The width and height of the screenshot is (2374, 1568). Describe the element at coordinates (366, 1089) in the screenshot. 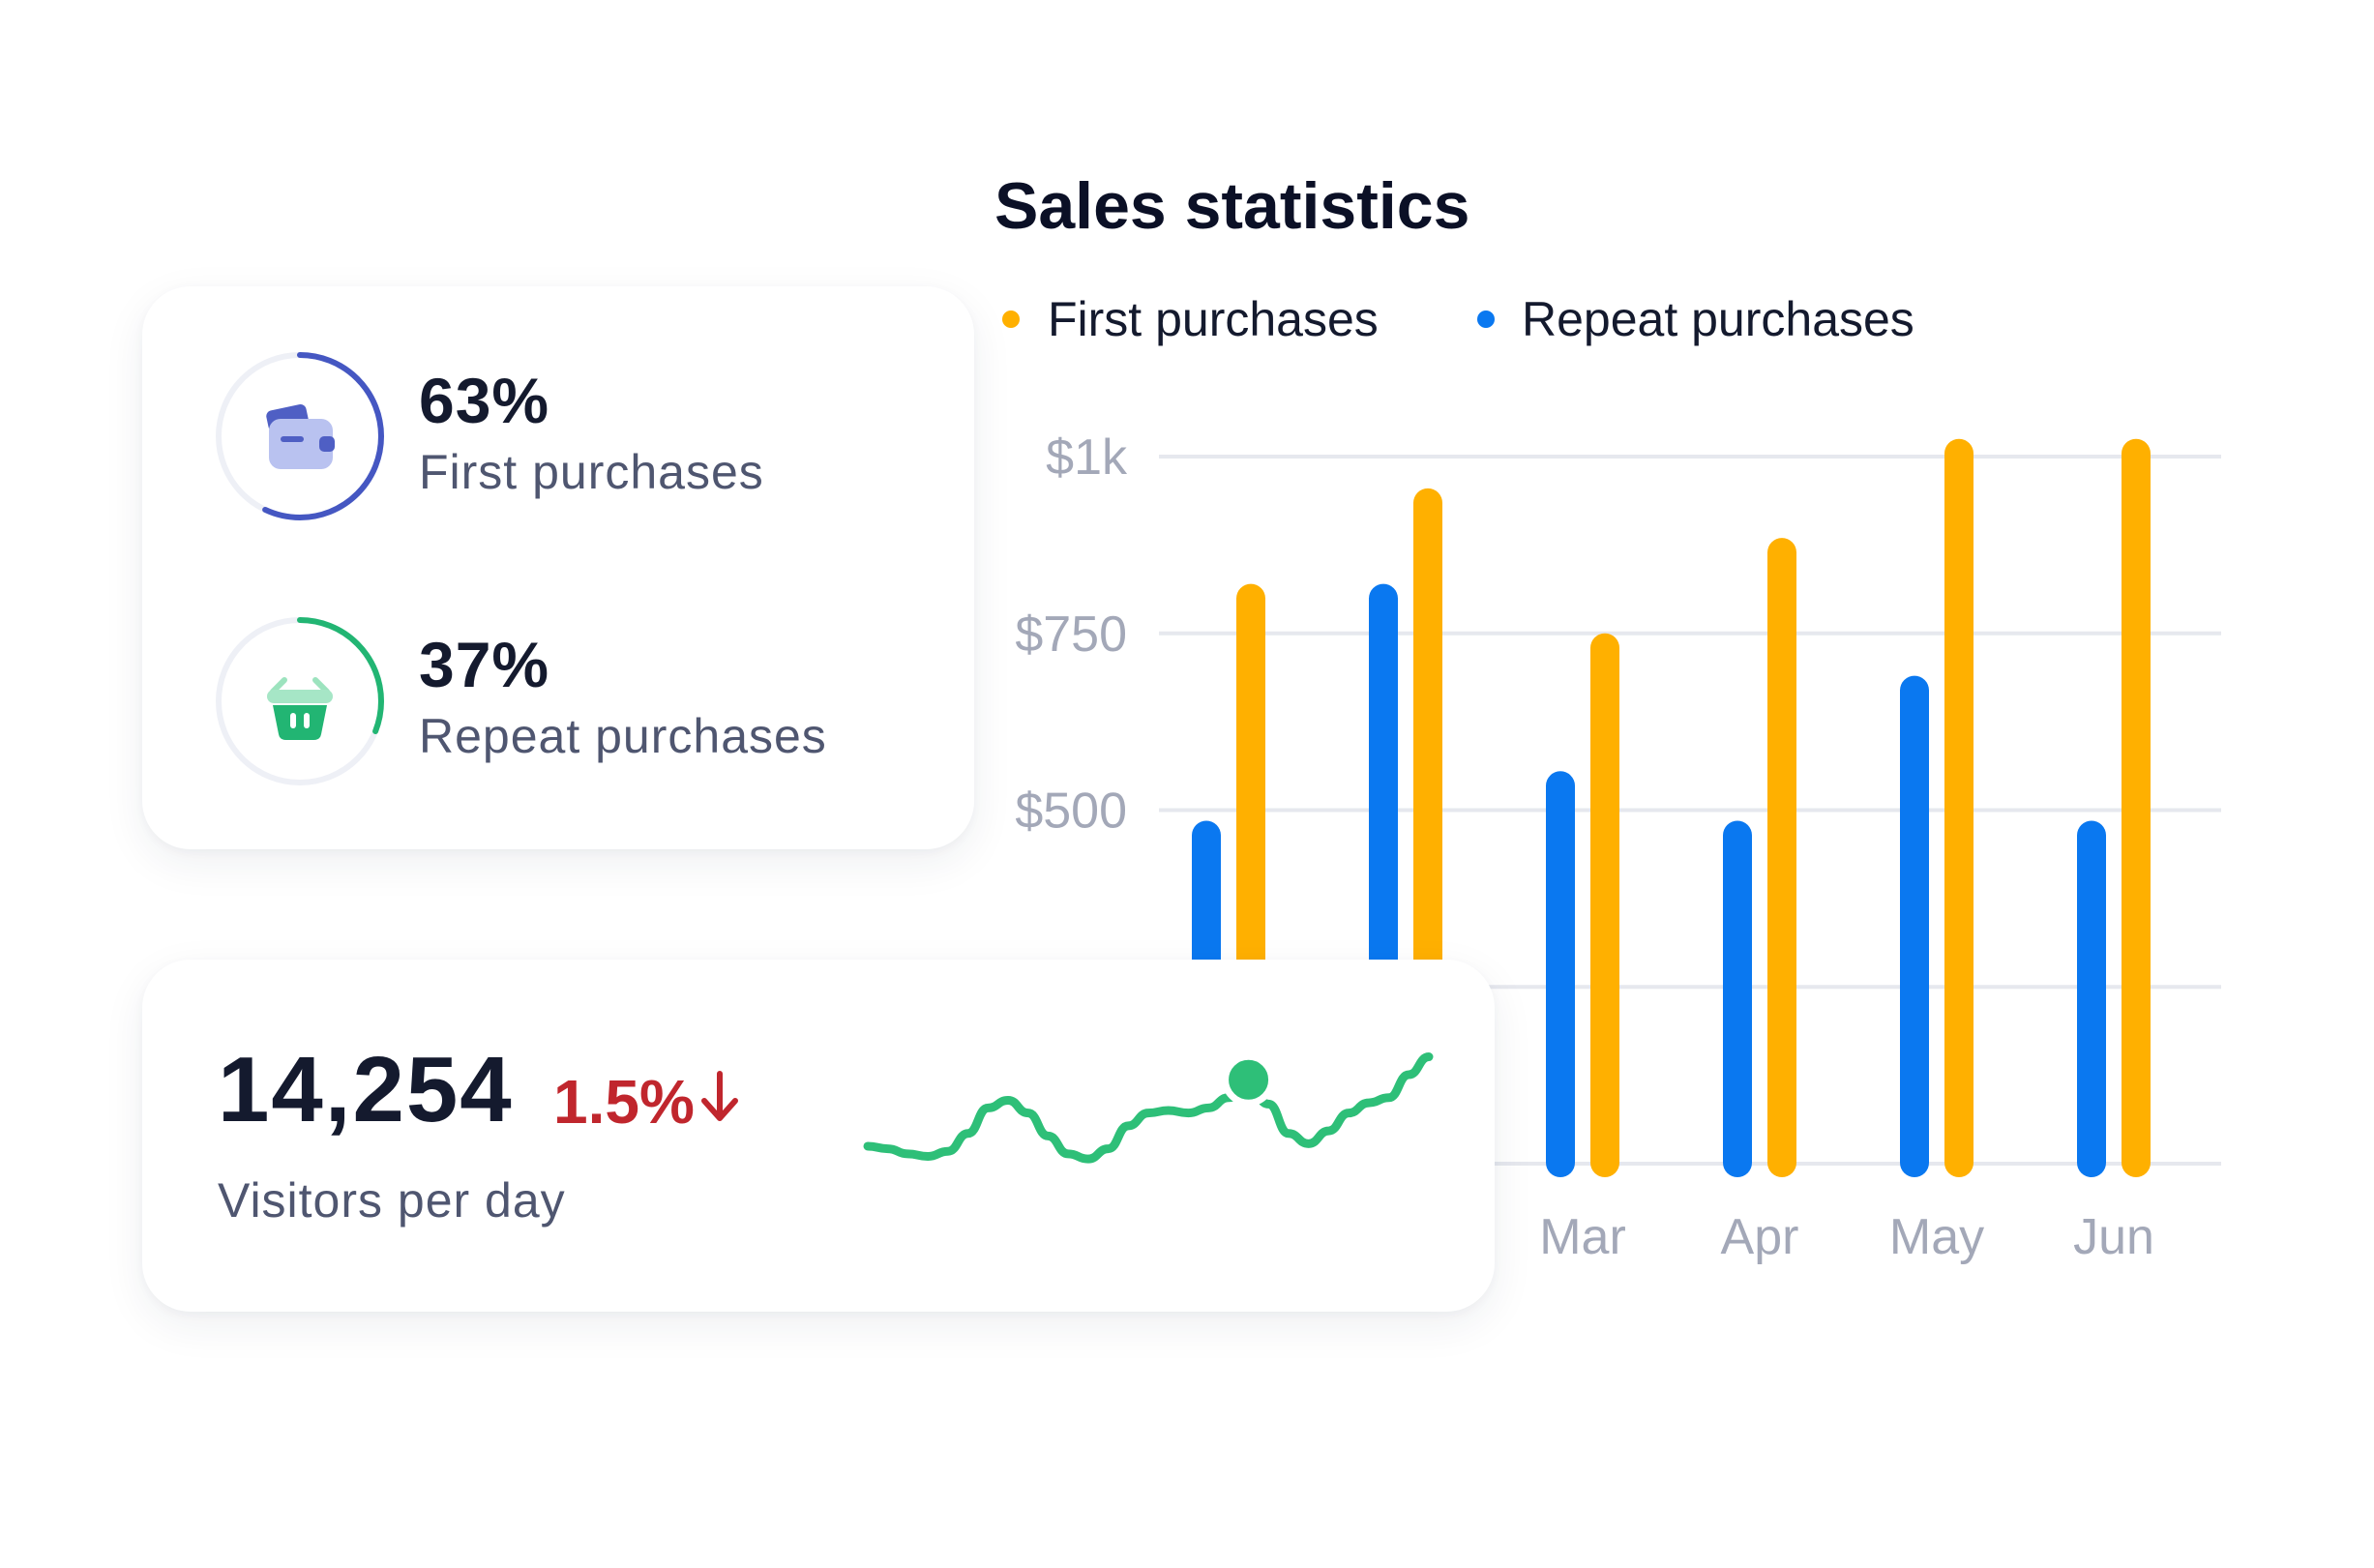

I see `visitors-value: 14,254` at that location.